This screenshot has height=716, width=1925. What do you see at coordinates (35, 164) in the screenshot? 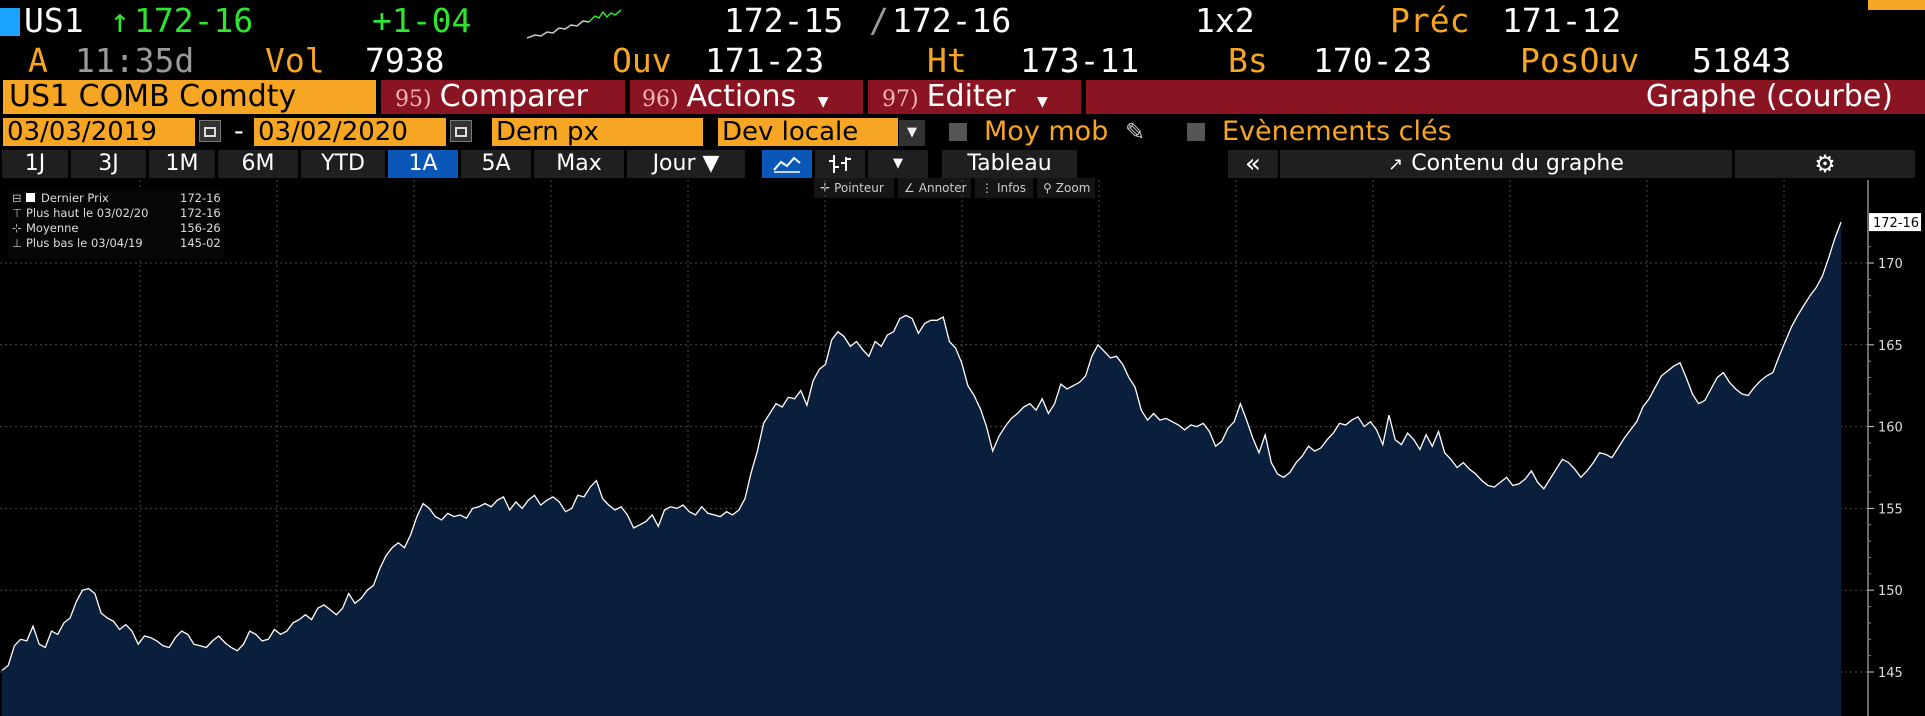
I see `period-1d-button: 1J` at bounding box center [35, 164].